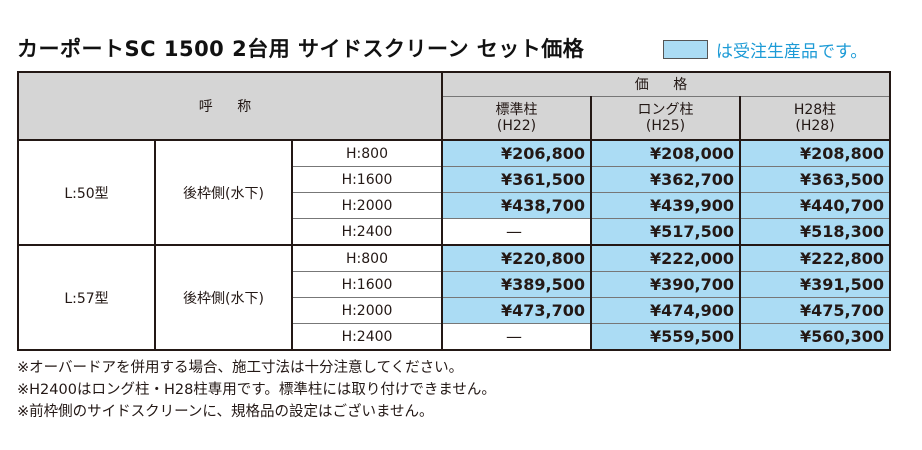  I want to click on price-cell: ¥222,800, so click(815, 258).